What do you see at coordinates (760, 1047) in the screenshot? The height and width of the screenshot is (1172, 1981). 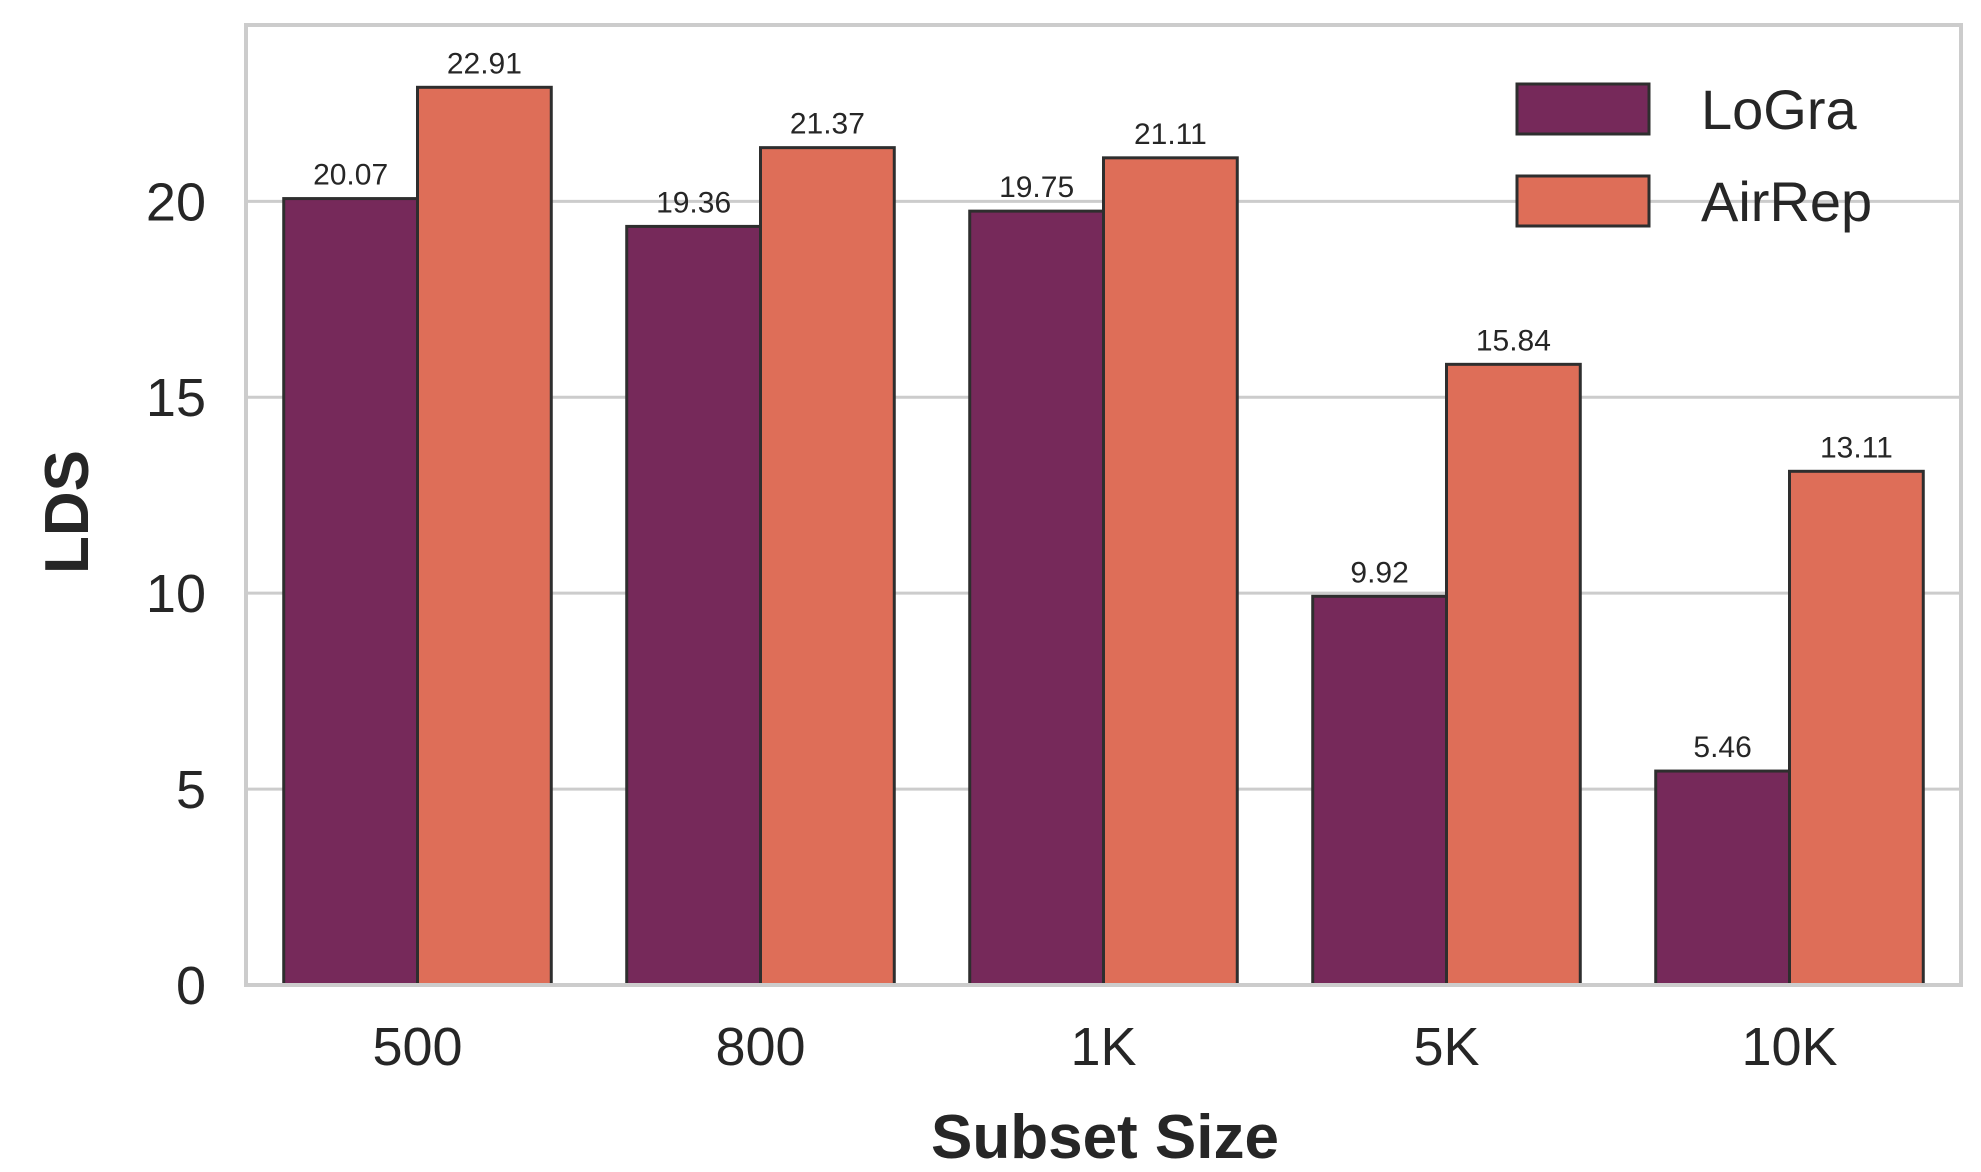 I see `x-tick-label: 800` at bounding box center [760, 1047].